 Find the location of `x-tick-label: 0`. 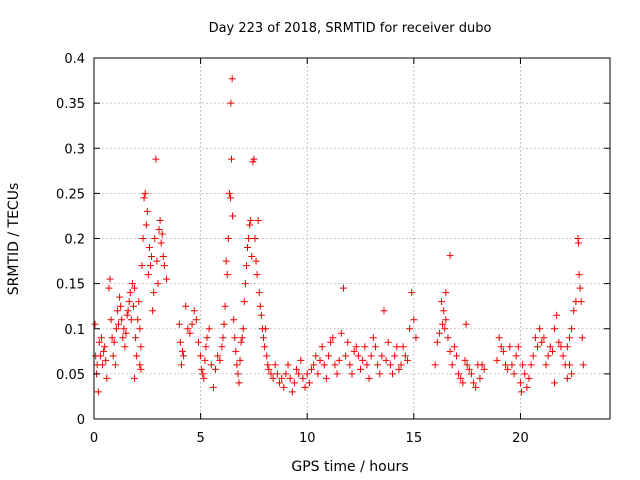

x-tick-label: 0 is located at coordinates (94, 438).